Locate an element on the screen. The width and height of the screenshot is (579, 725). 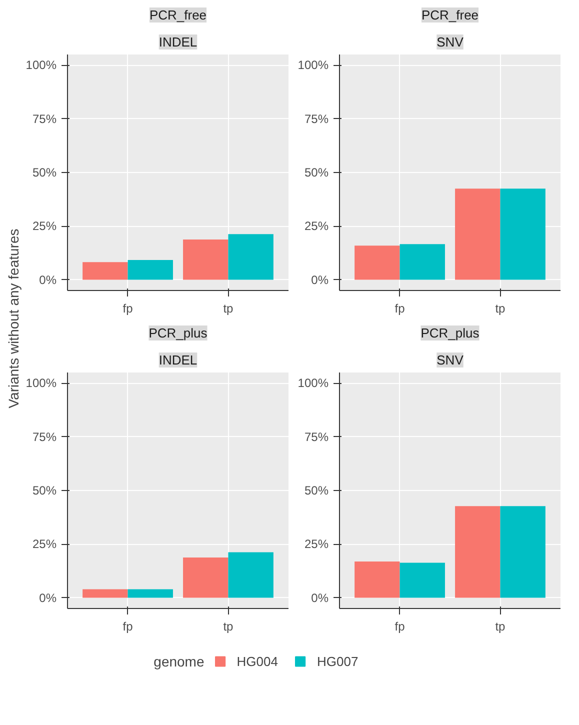
legend-label: HG004 is located at coordinates (257, 661).